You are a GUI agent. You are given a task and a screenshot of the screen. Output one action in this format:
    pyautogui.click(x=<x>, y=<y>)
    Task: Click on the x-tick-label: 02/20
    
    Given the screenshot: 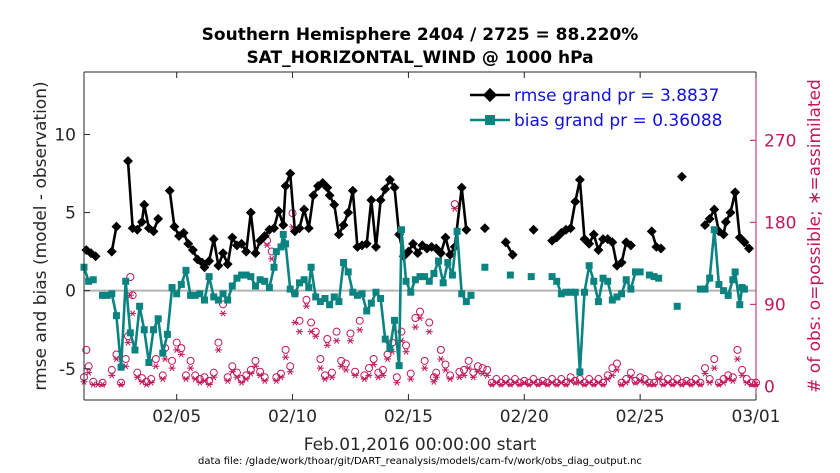 What is the action you would take?
    pyautogui.click(x=524, y=417)
    